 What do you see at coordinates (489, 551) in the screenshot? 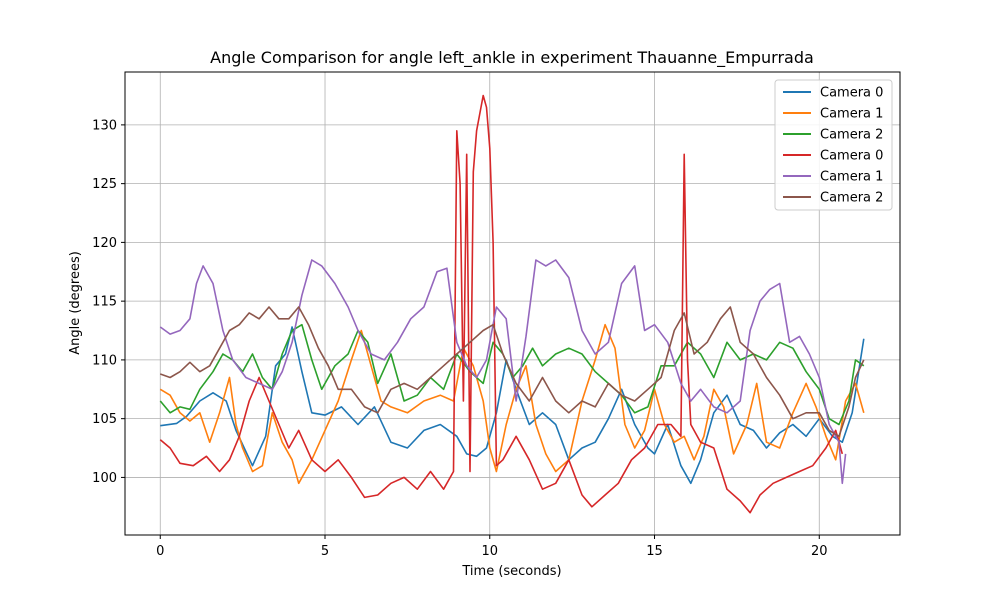
I see `x-tick-label: 10` at bounding box center [489, 551].